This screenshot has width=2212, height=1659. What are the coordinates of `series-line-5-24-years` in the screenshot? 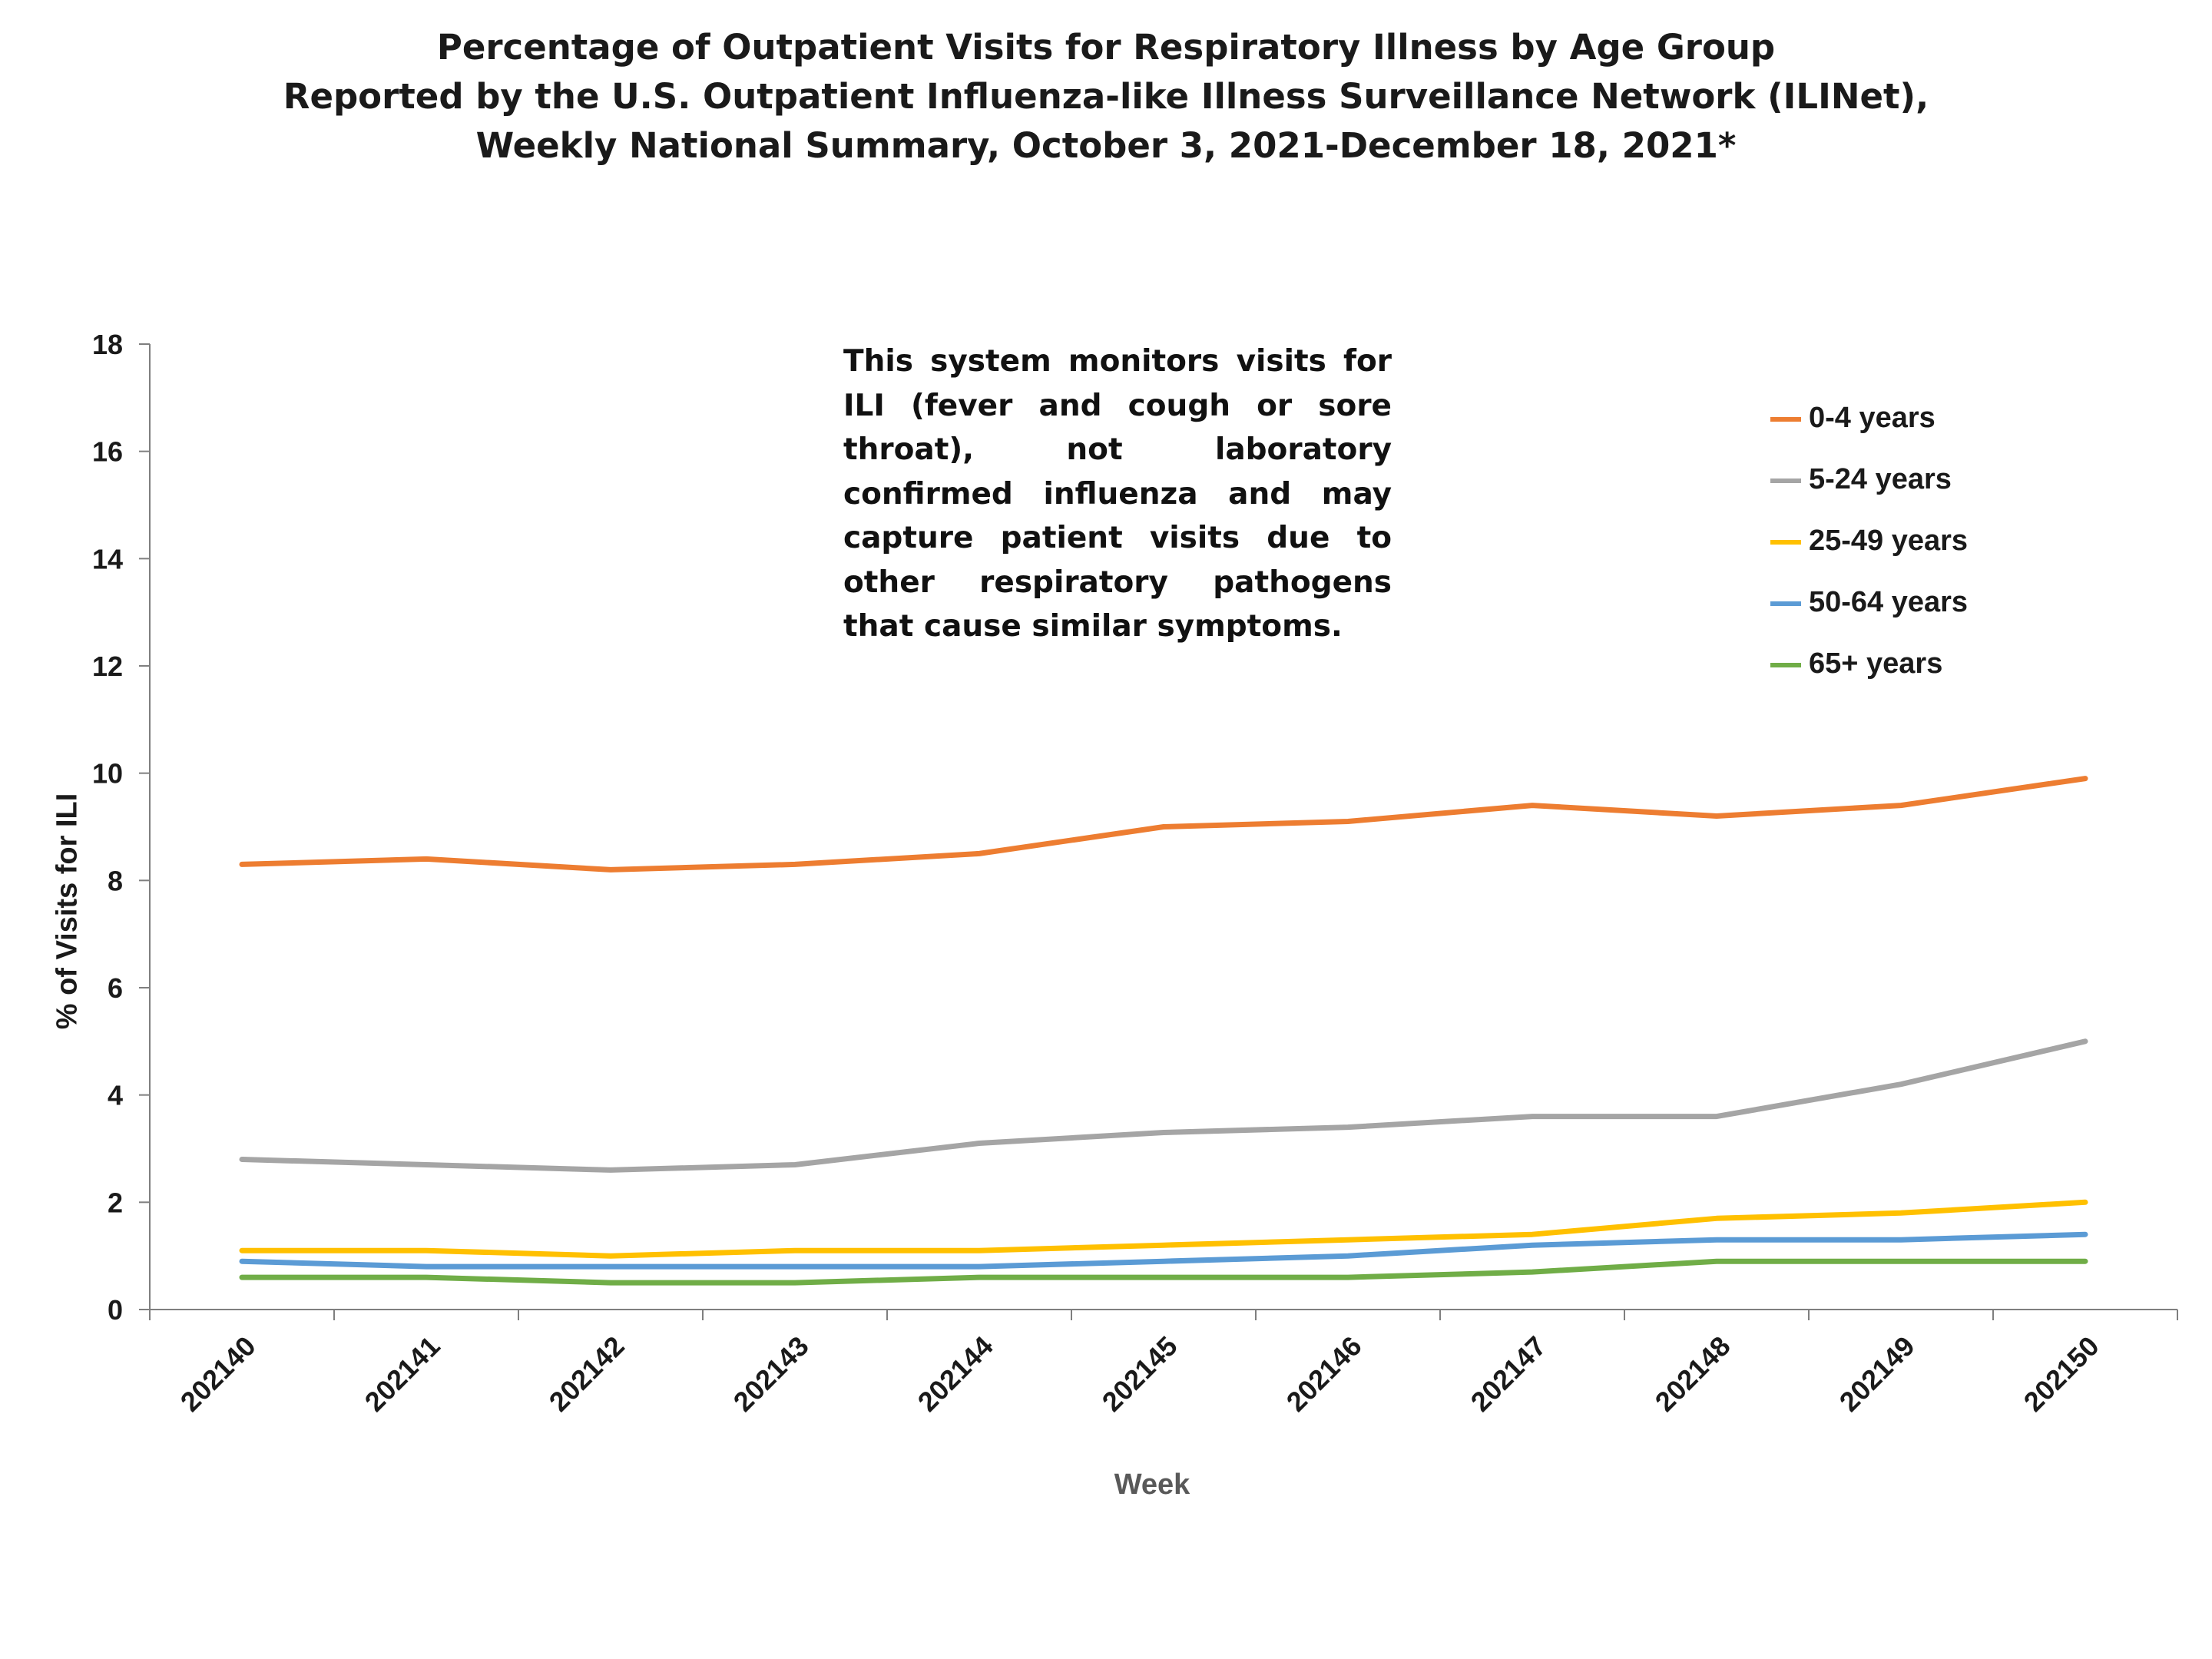 It's located at (1163, 1105).